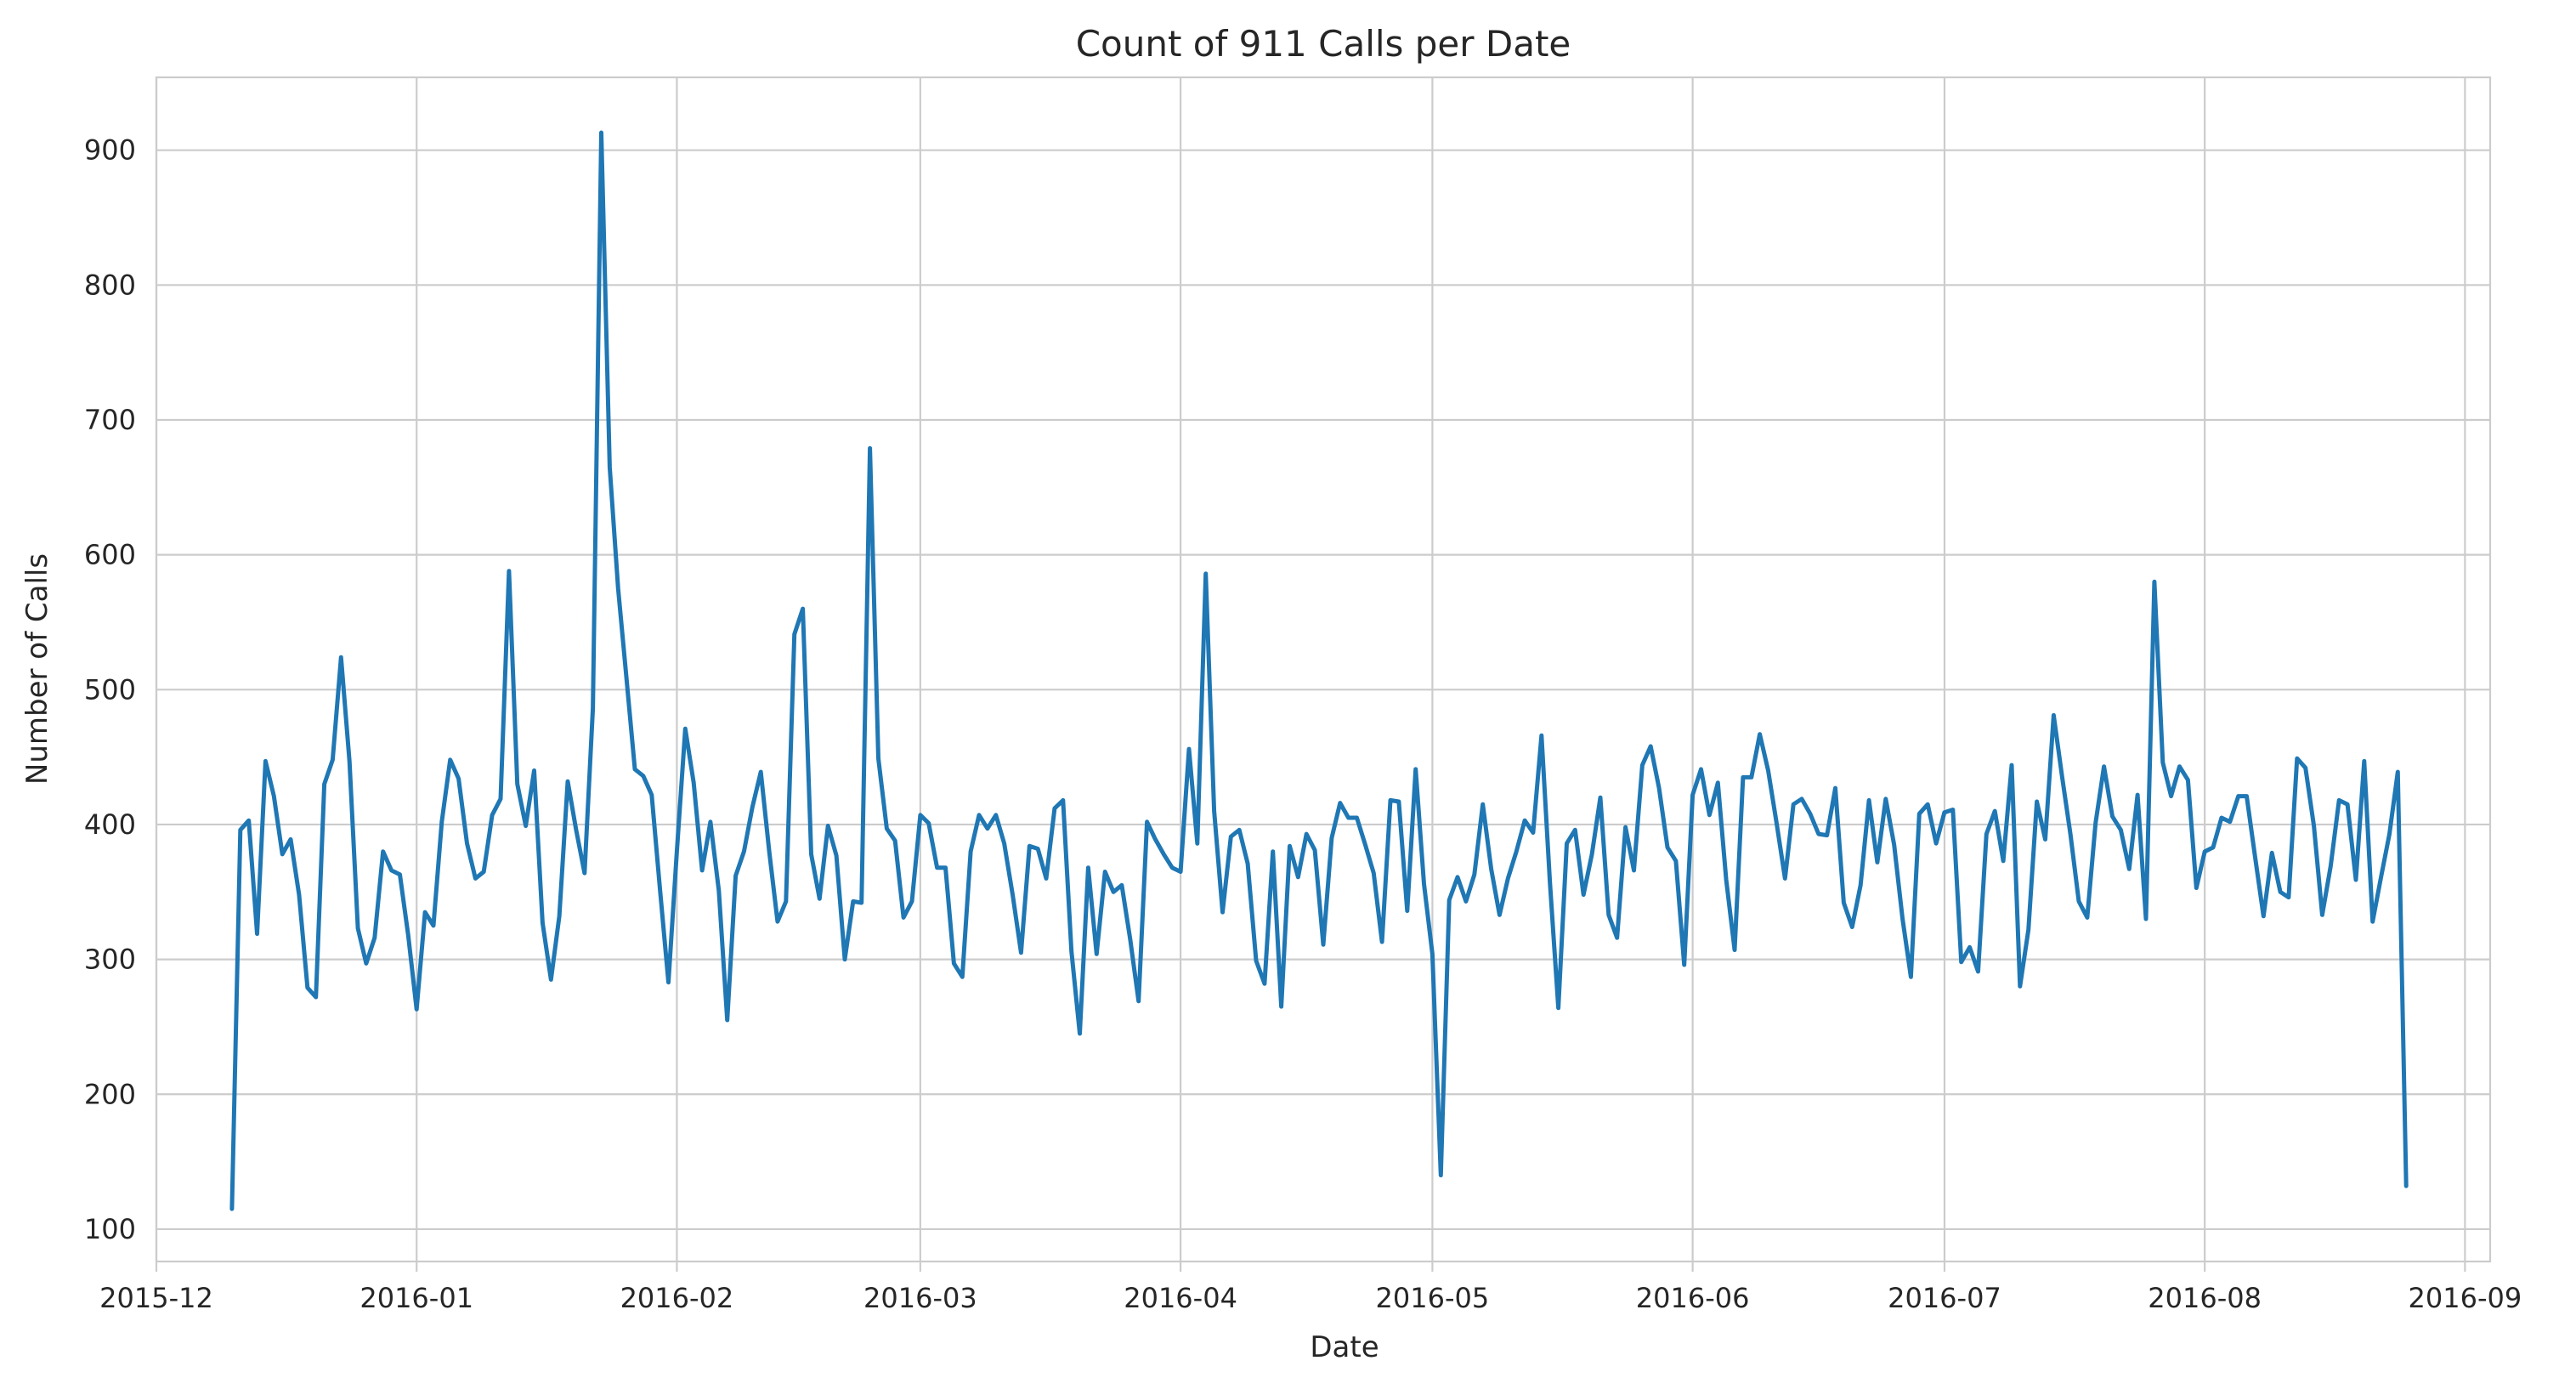 Image resolution: width=2576 pixels, height=1389 pixels. Describe the element at coordinates (156, 1298) in the screenshot. I see `x-tick-label-2015-12: 2015-12` at that location.